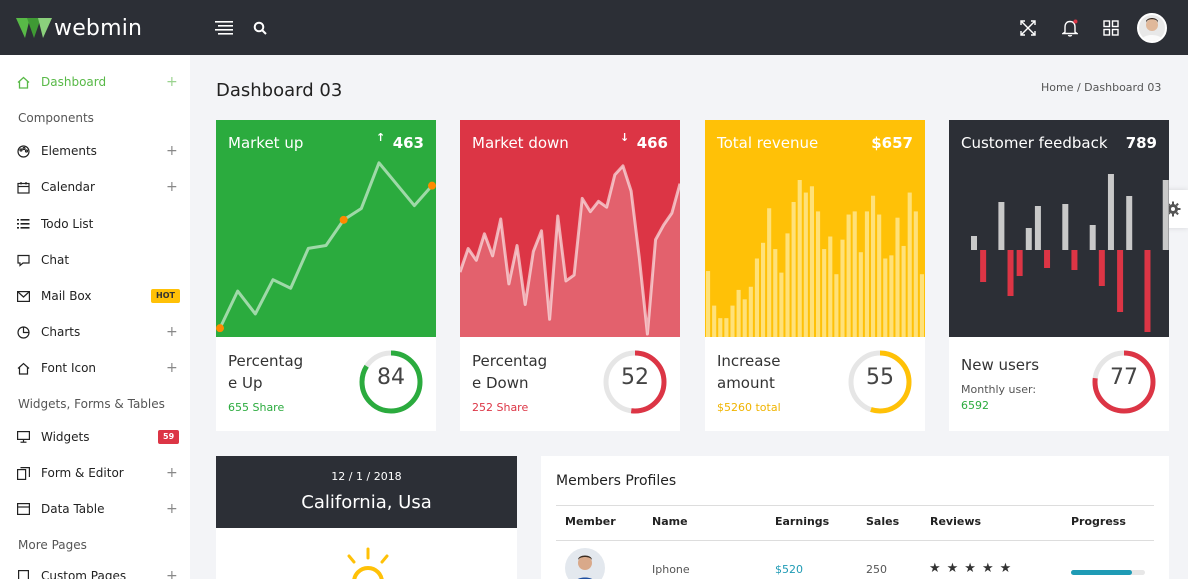 This screenshot has width=1188, height=579. What do you see at coordinates (768, 143) in the screenshot?
I see `card-title: Total revenue` at bounding box center [768, 143].